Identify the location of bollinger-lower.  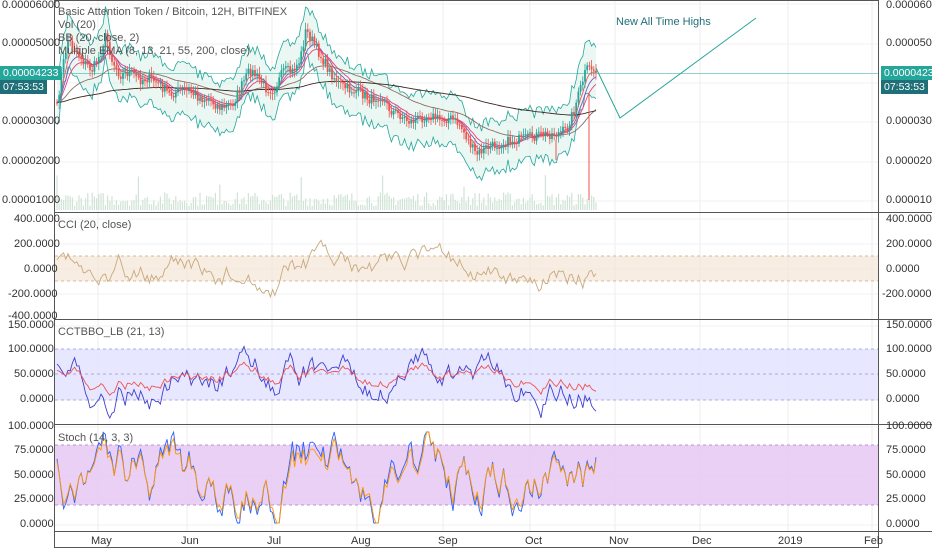
(326, 117).